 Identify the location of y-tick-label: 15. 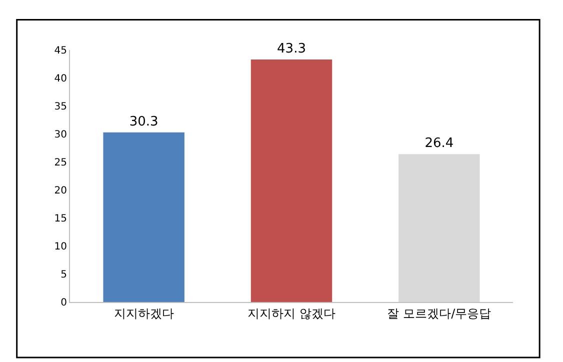
(60, 219).